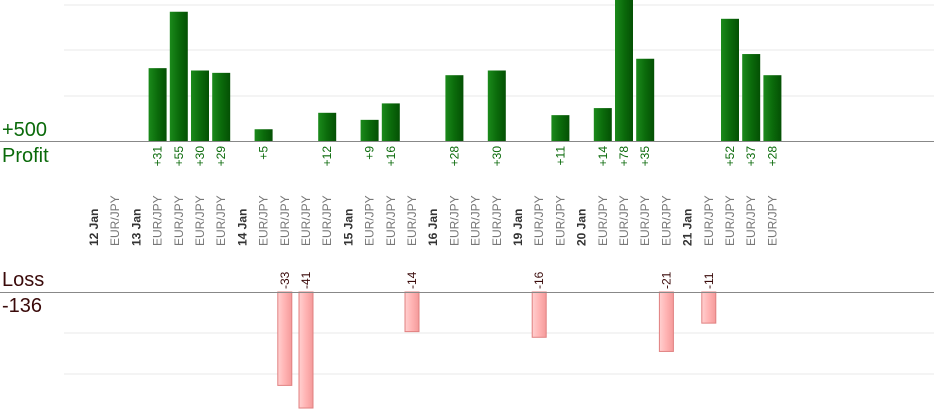  What do you see at coordinates (348, 227) in the screenshot?
I see `date-label: 15 Jan` at bounding box center [348, 227].